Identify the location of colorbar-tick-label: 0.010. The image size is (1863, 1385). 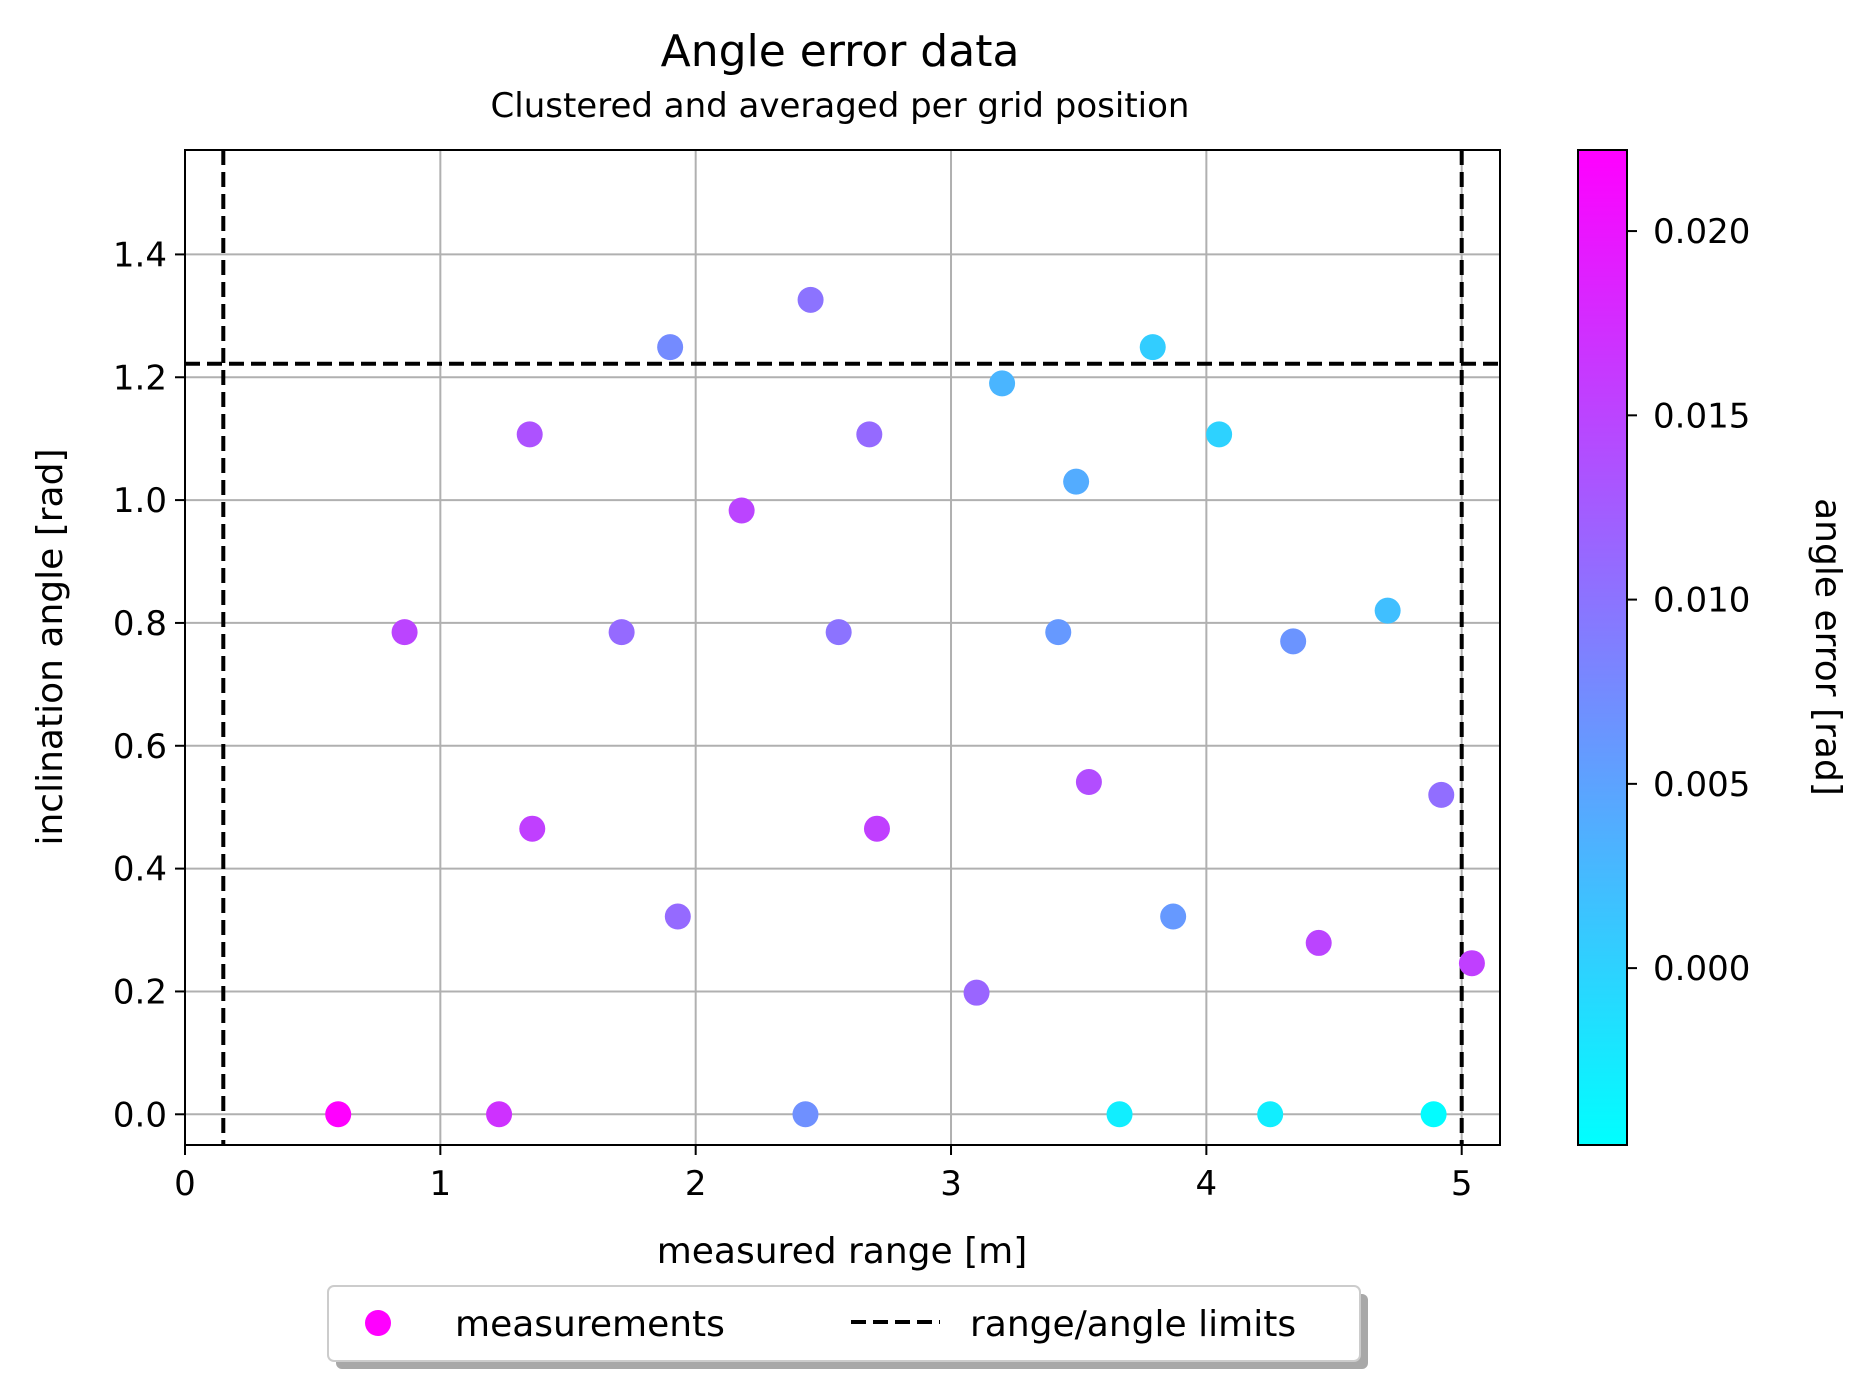
(1701, 601).